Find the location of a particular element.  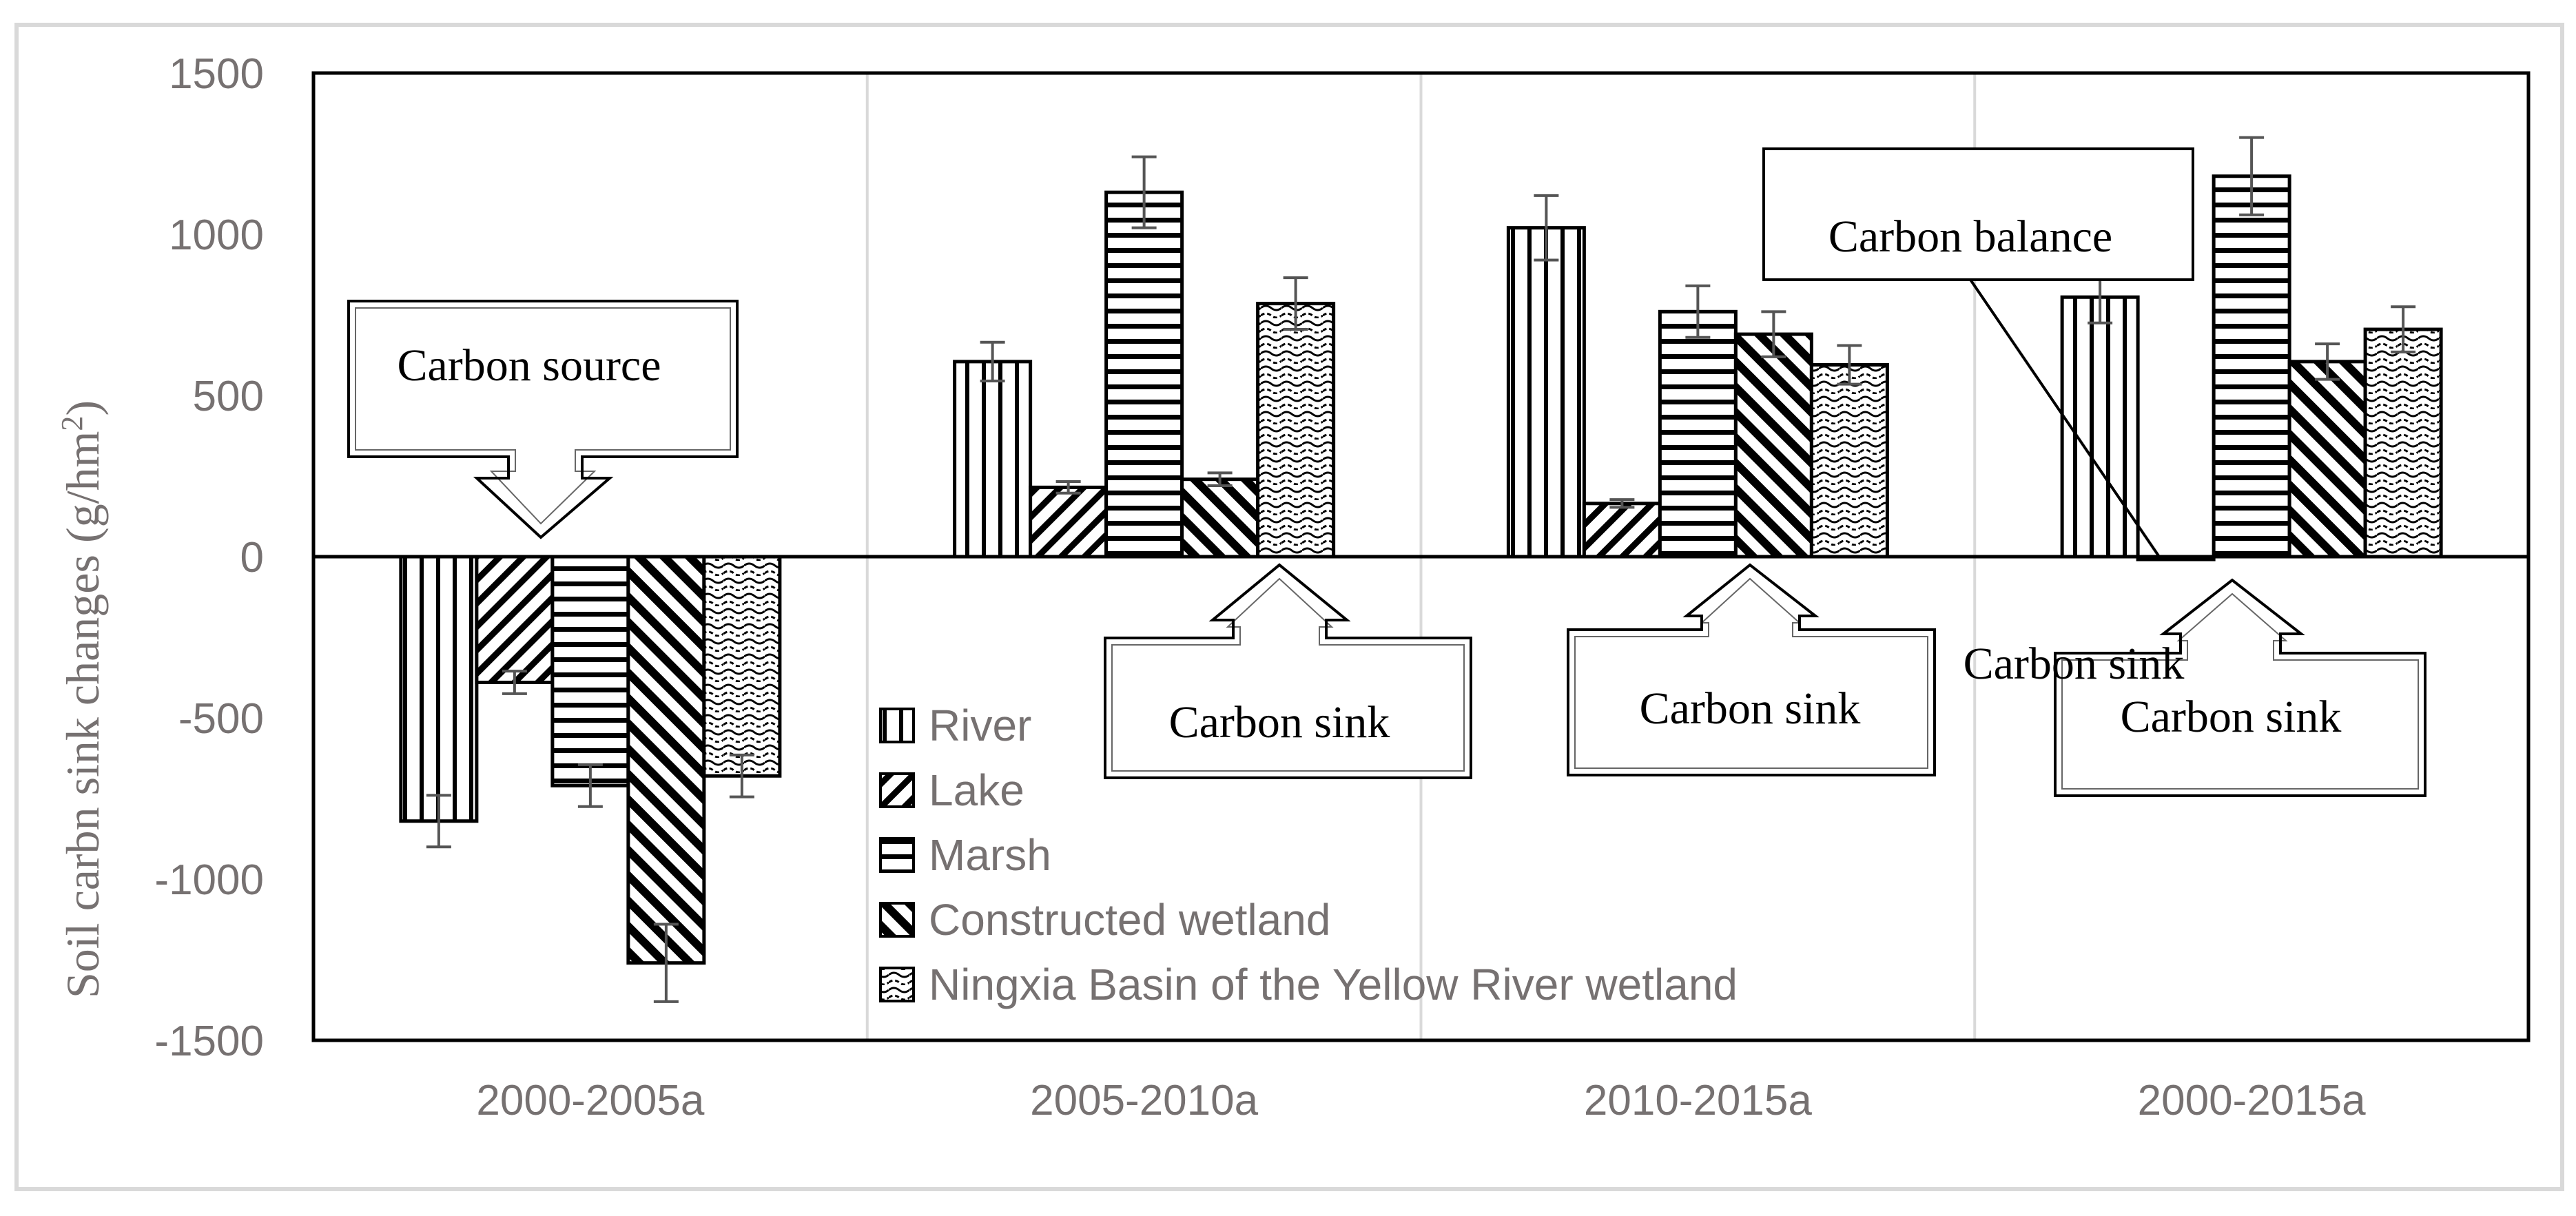

legend-label: Marsh is located at coordinates (990, 855).